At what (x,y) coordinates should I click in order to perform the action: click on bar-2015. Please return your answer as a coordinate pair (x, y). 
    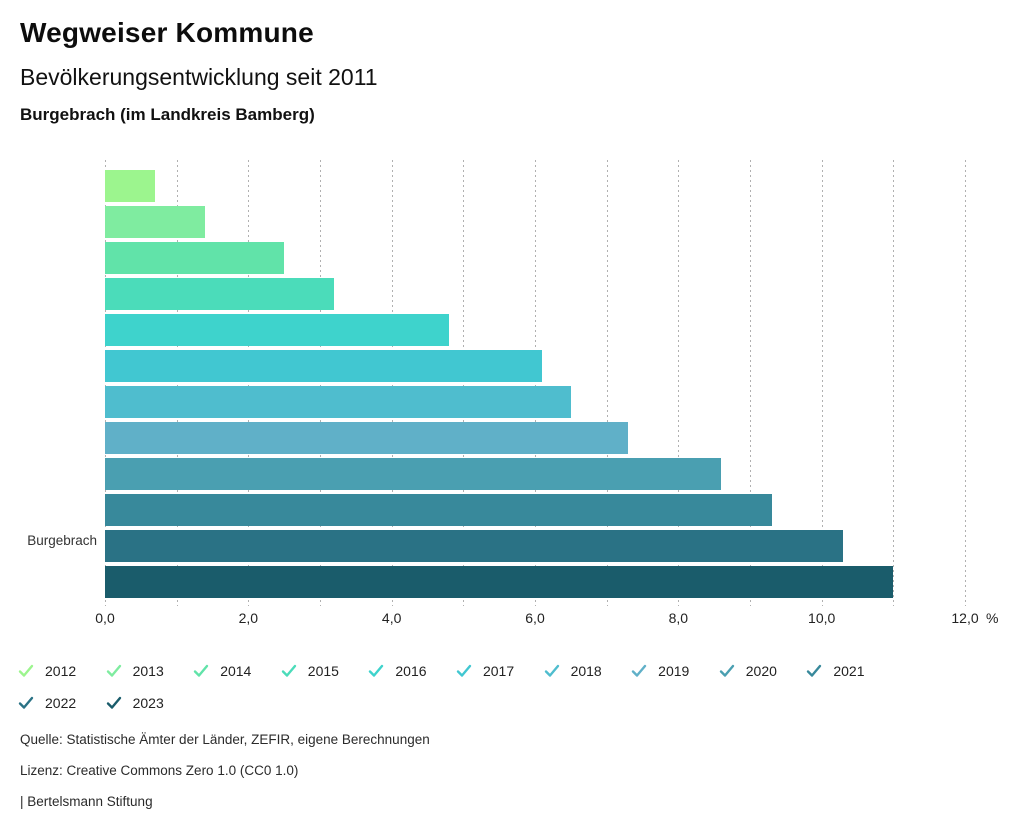
    Looking at the image, I should click on (220, 294).